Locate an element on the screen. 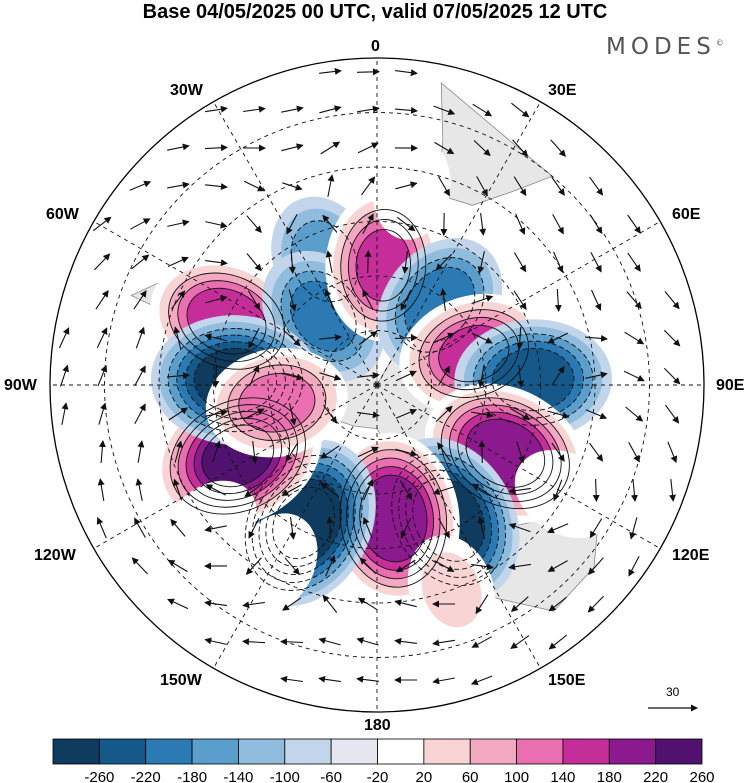 The image size is (750, 783). lon-label-90e: 90E is located at coordinates (730, 385).